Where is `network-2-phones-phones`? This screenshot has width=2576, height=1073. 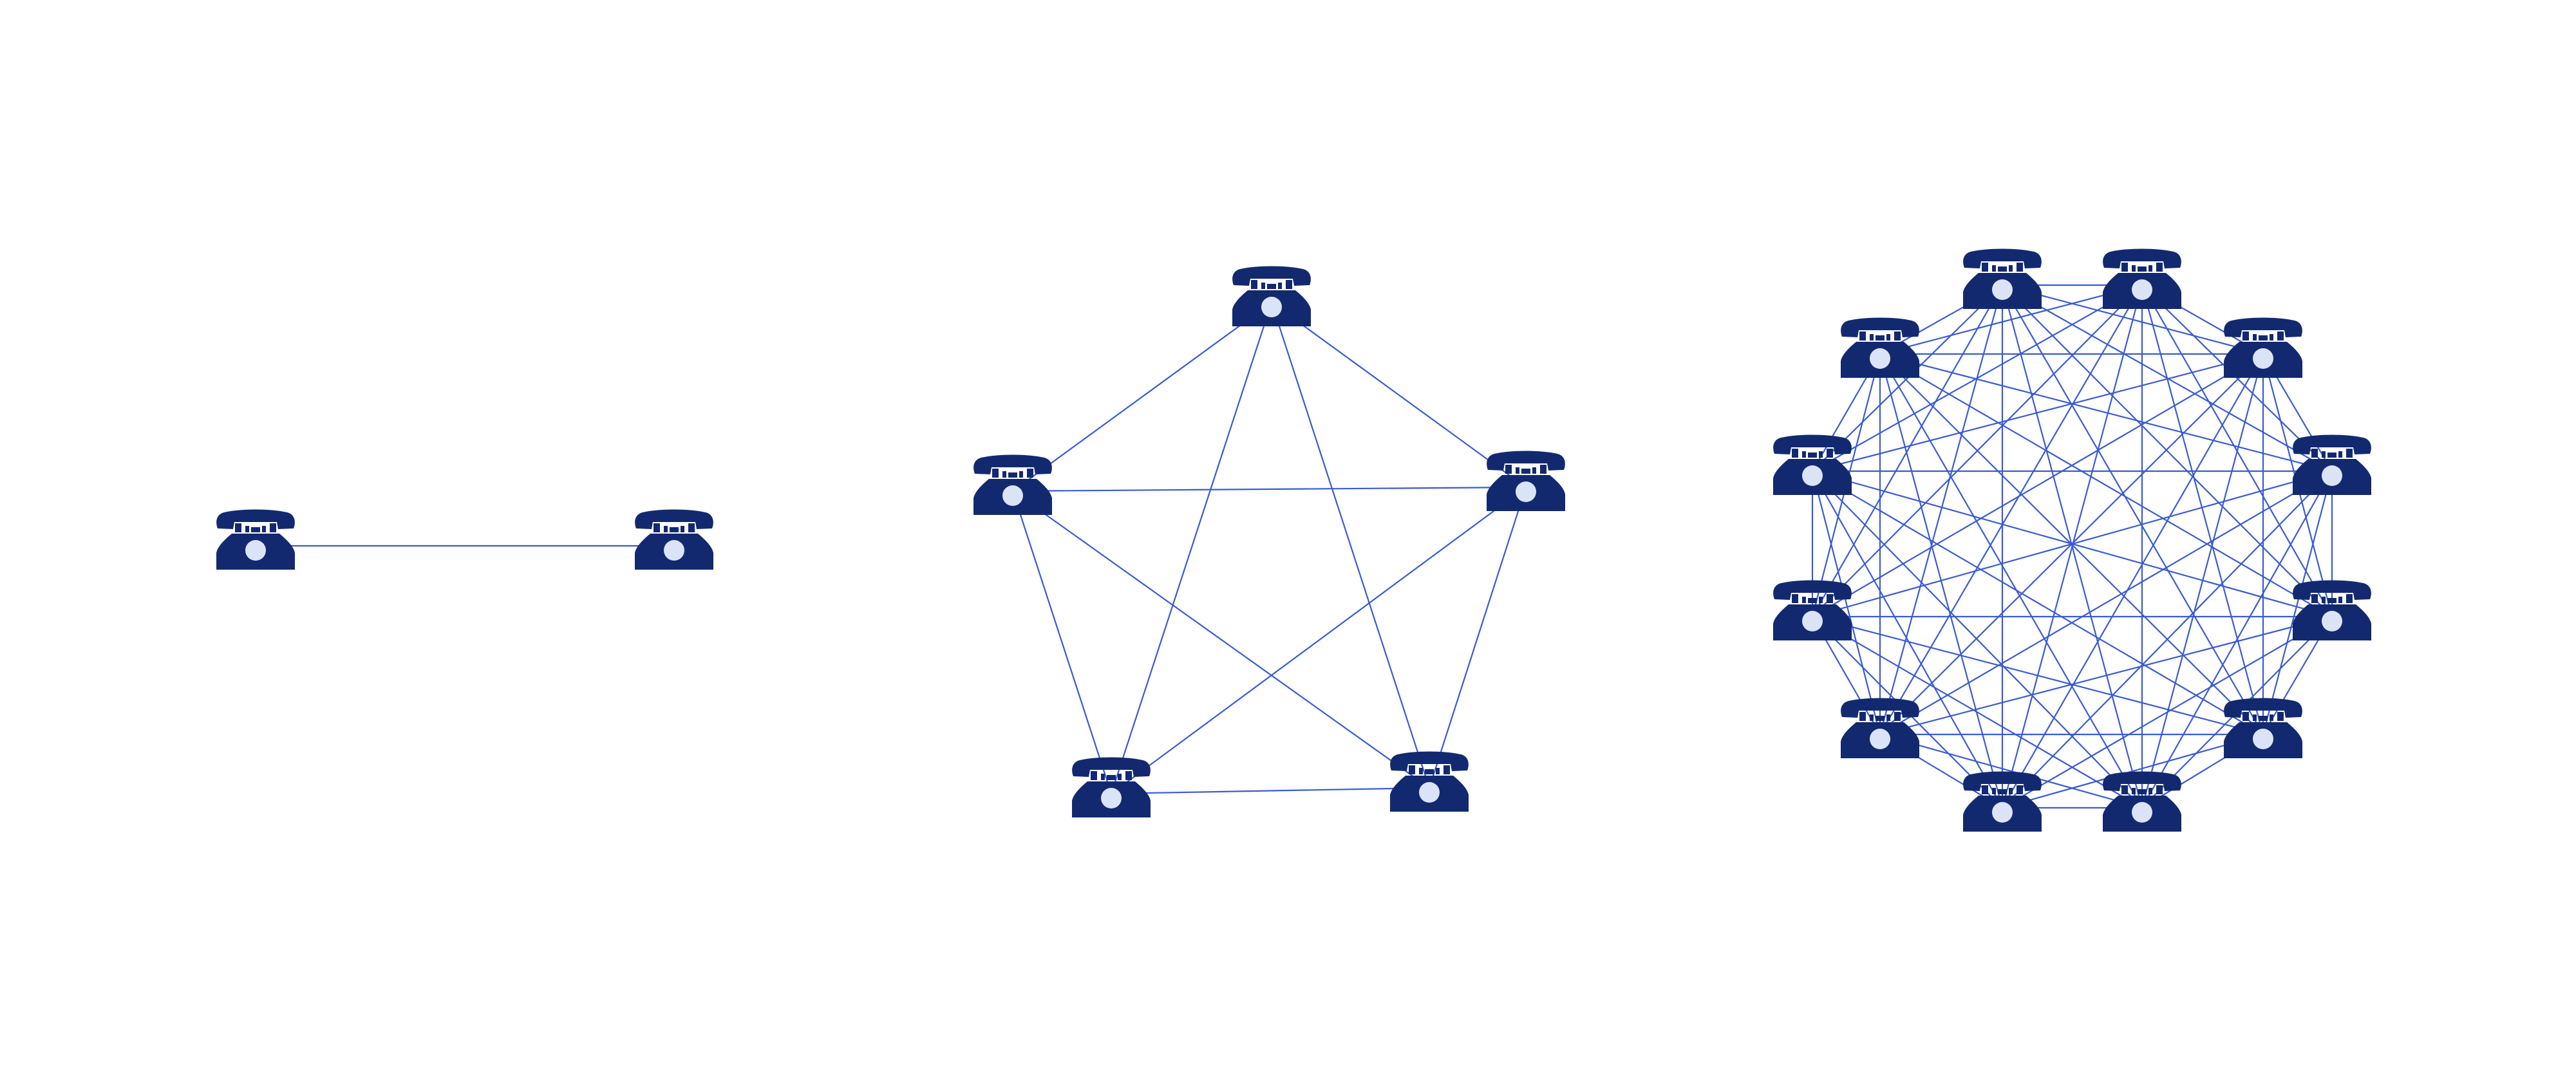 network-2-phones-phones is located at coordinates (464, 539).